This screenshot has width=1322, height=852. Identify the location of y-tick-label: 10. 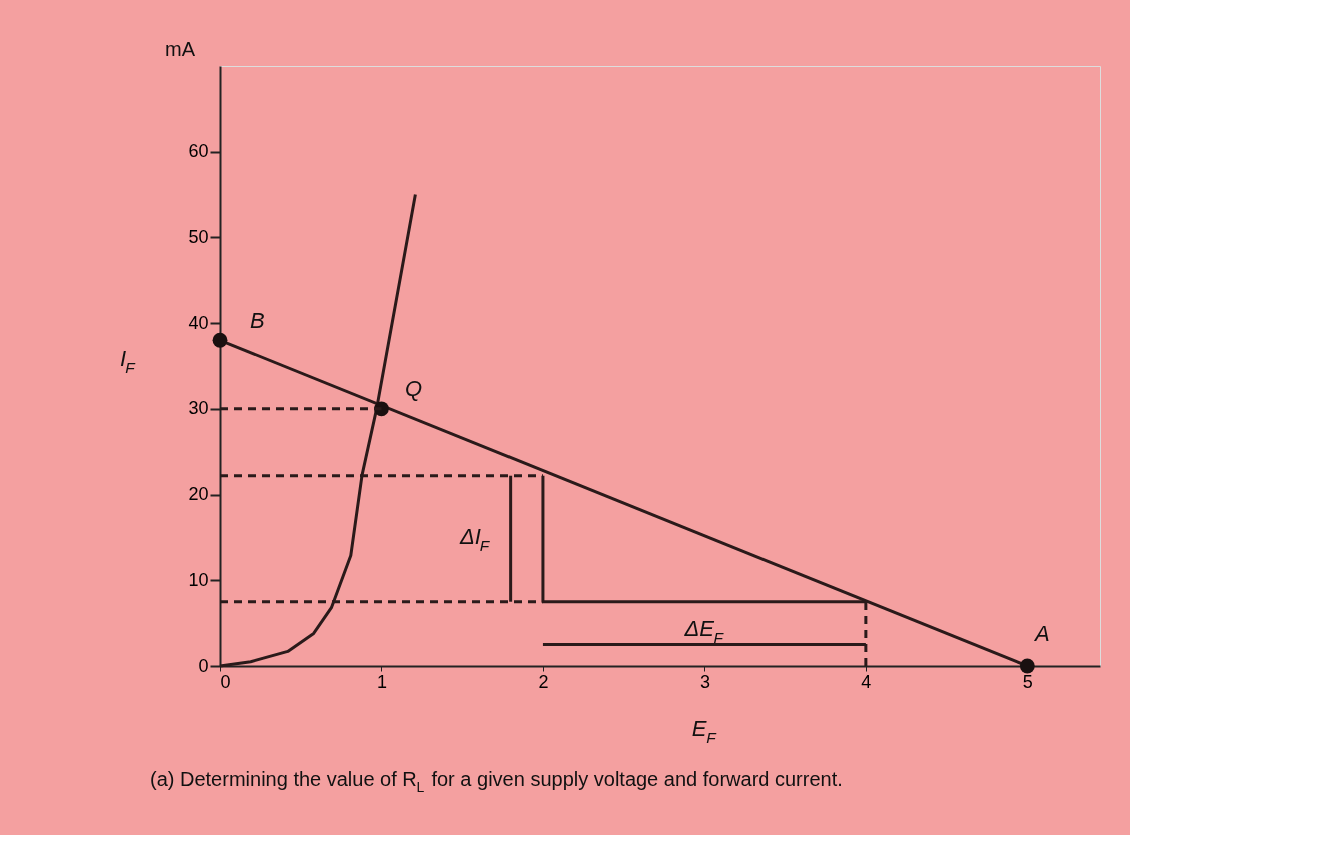
(198, 579).